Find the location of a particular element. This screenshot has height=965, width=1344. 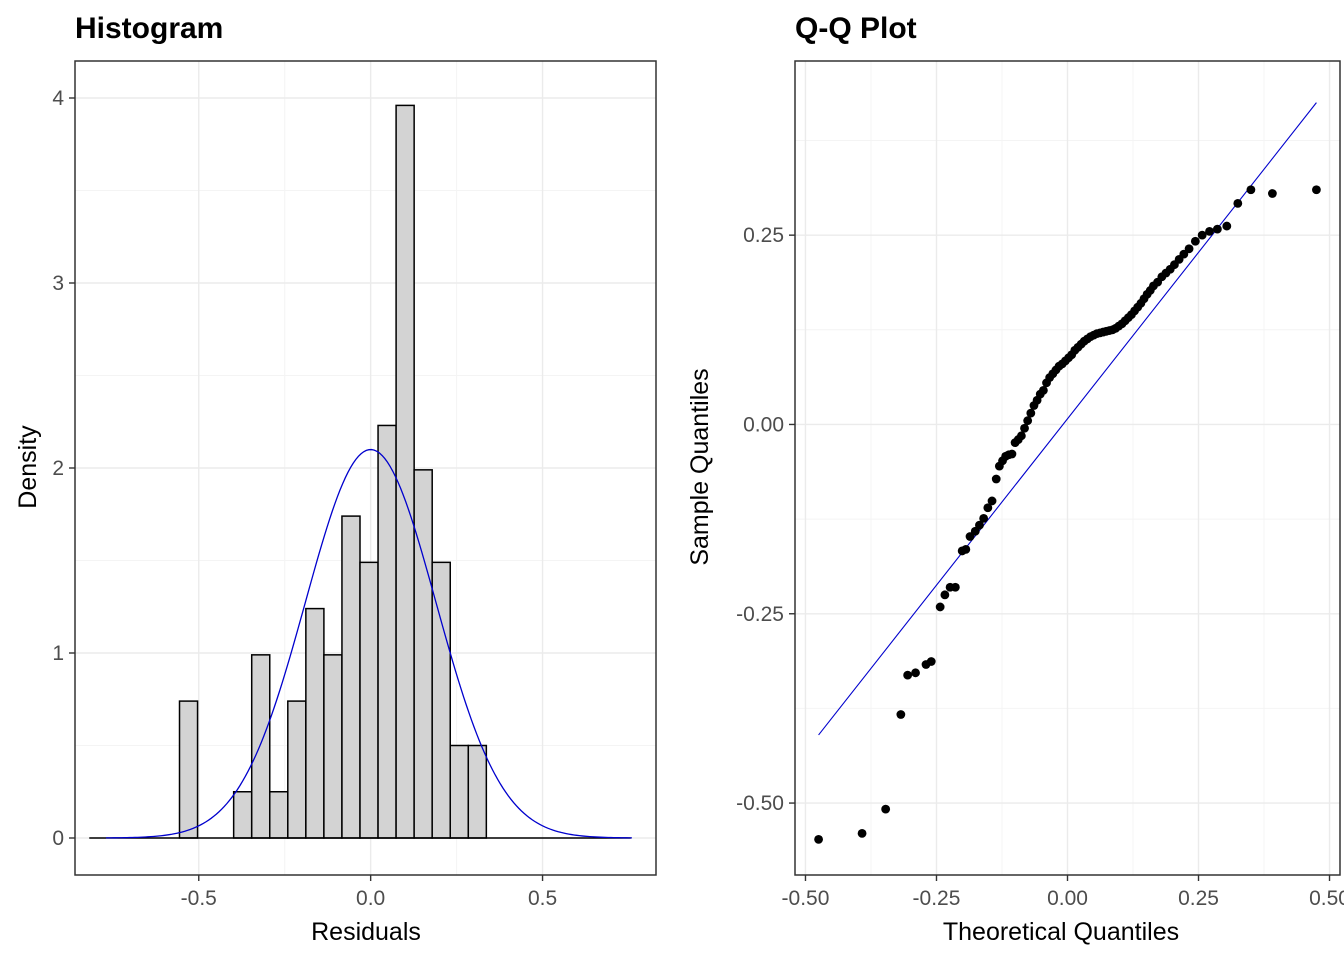

histogram-y-tick-label: 0 is located at coordinates (58, 838).